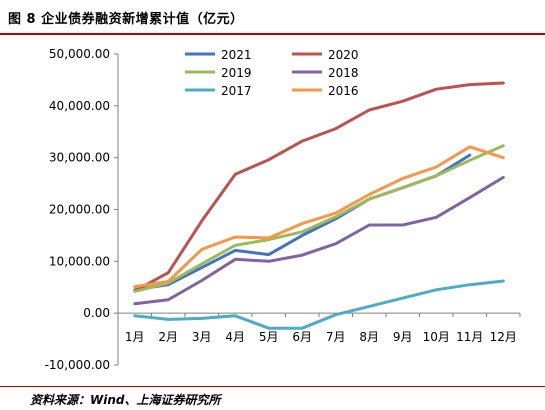 Image resolution: width=545 pixels, height=410 pixels. I want to click on y-tick-label: 20,000.00, so click(79, 210).